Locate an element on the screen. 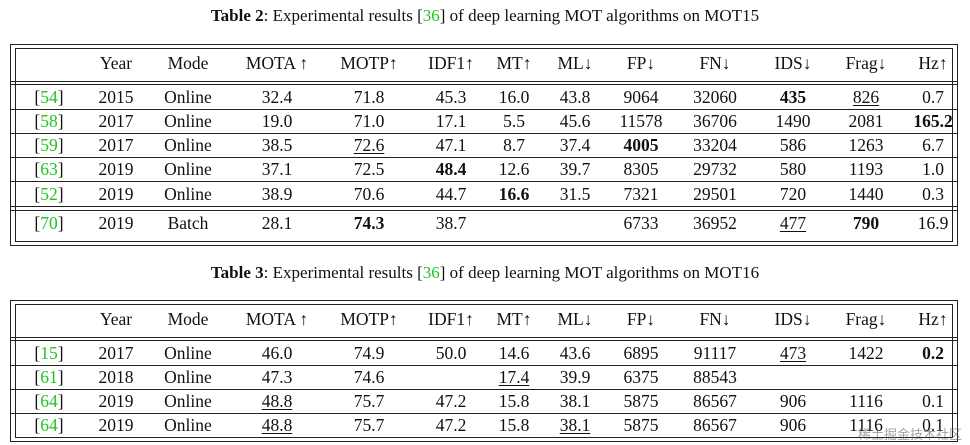 The height and width of the screenshot is (445, 970). table3-cell-value: 91117 is located at coordinates (715, 353).